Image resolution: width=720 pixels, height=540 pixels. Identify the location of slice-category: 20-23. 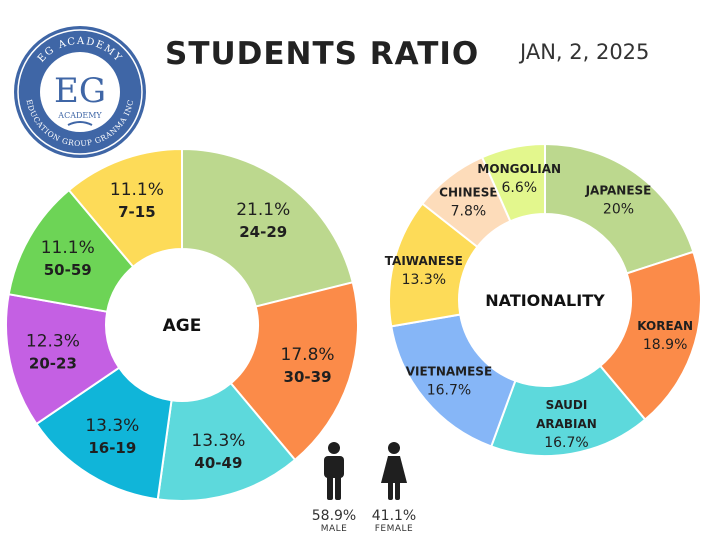
(53, 364).